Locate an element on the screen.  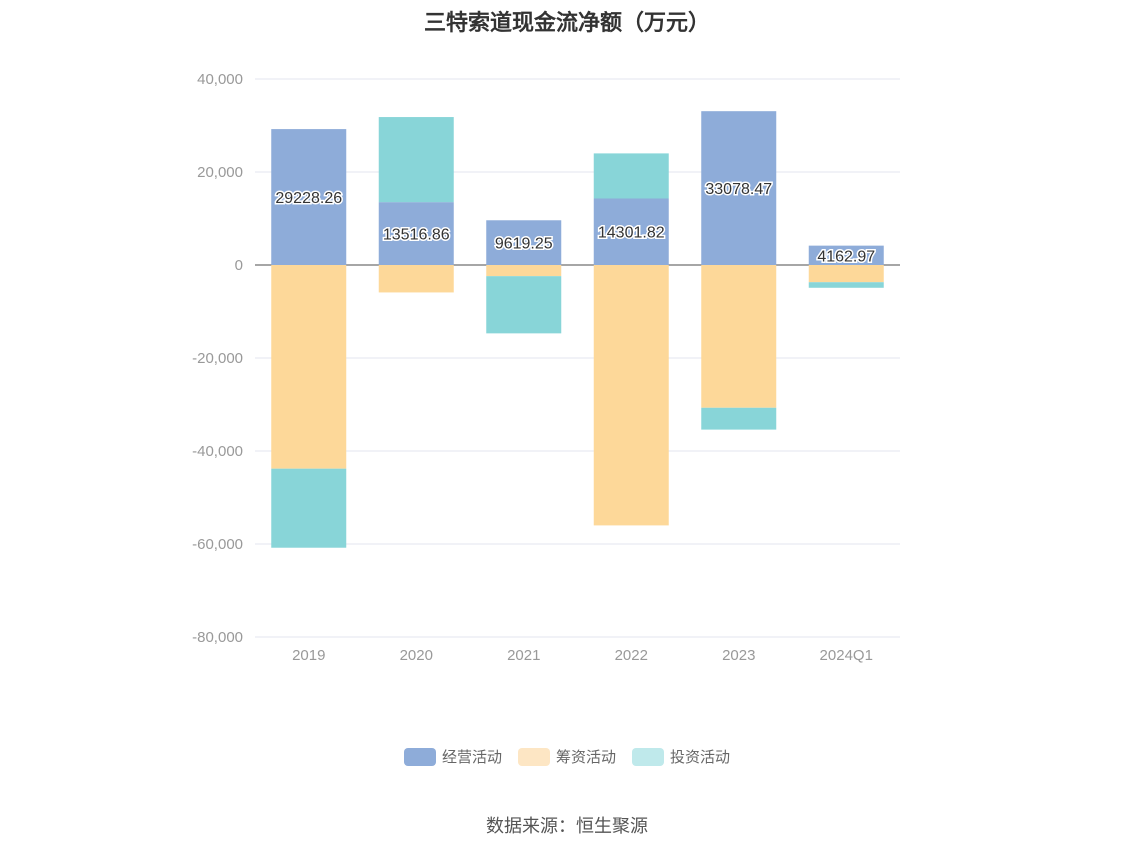
legend-item-investing: 投资活动 is located at coordinates (681, 756).